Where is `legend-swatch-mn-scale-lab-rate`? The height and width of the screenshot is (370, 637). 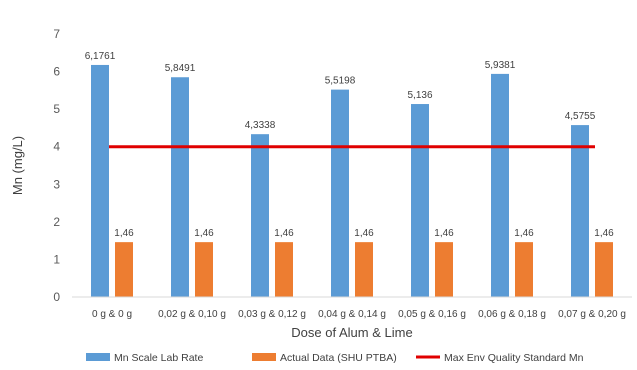 legend-swatch-mn-scale-lab-rate is located at coordinates (98, 357).